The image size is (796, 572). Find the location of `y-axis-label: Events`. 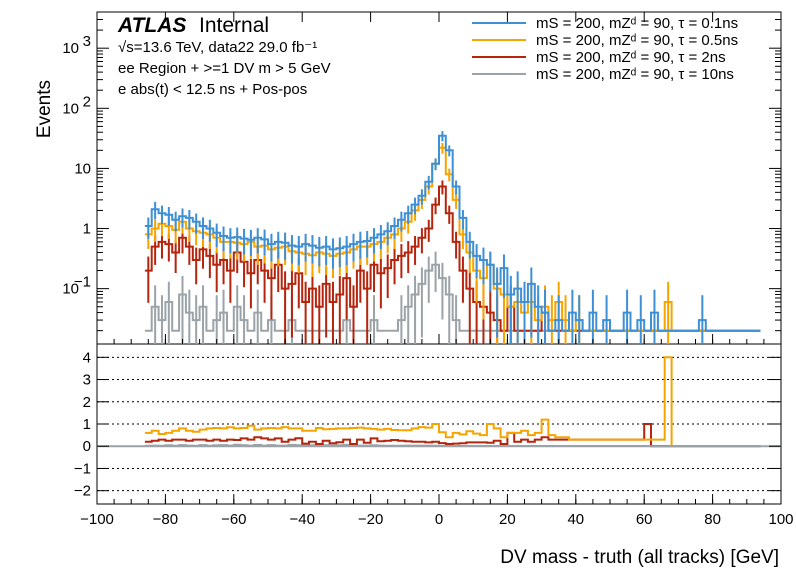

y-axis-label: Events is located at coordinates (44, 109).